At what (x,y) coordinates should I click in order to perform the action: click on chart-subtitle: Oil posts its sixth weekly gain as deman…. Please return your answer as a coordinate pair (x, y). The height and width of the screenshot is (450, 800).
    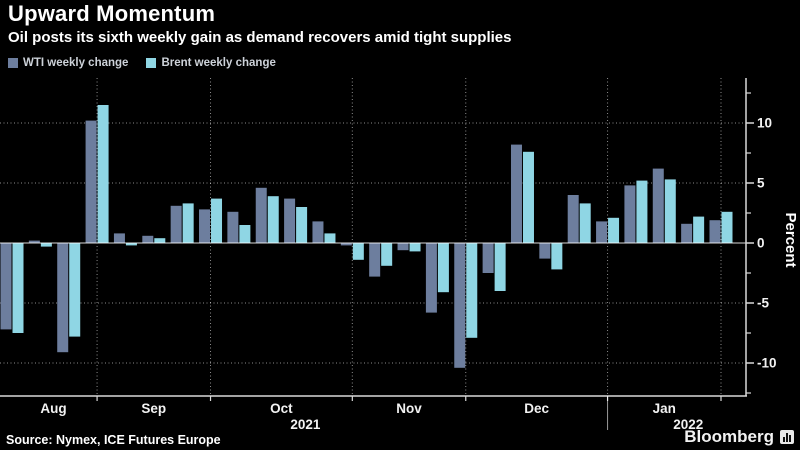
    Looking at the image, I should click on (260, 37).